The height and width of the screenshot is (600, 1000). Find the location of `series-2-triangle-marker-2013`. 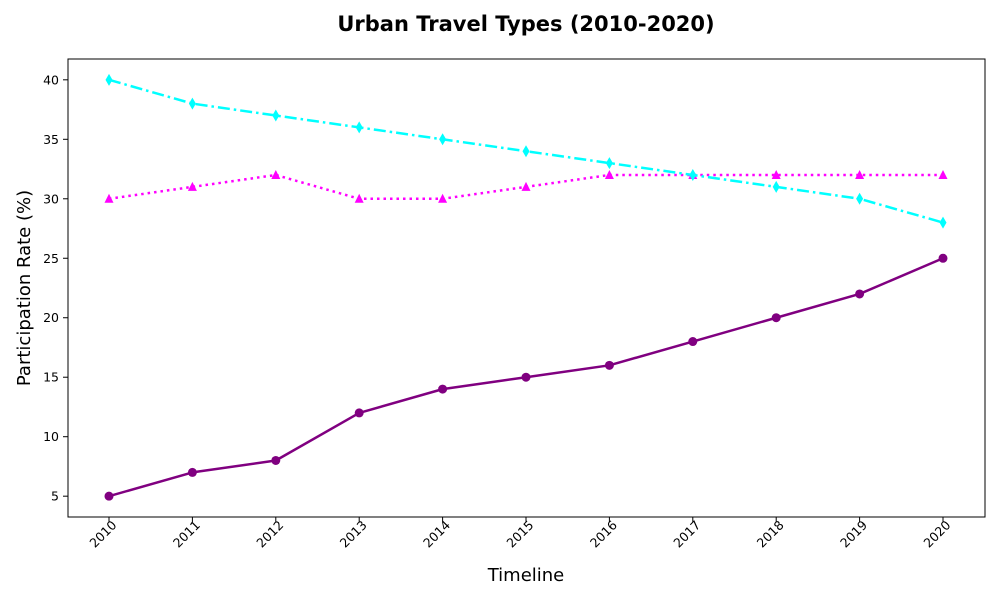

series-2-triangle-marker-2013 is located at coordinates (359, 198).